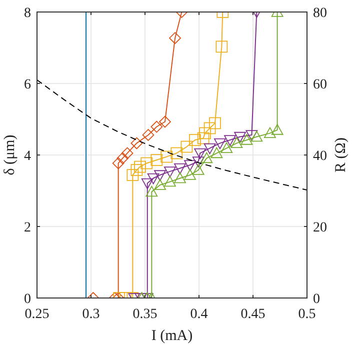  What do you see at coordinates (27, 84) in the screenshot?
I see `y-tick-label: 6` at bounding box center [27, 84].